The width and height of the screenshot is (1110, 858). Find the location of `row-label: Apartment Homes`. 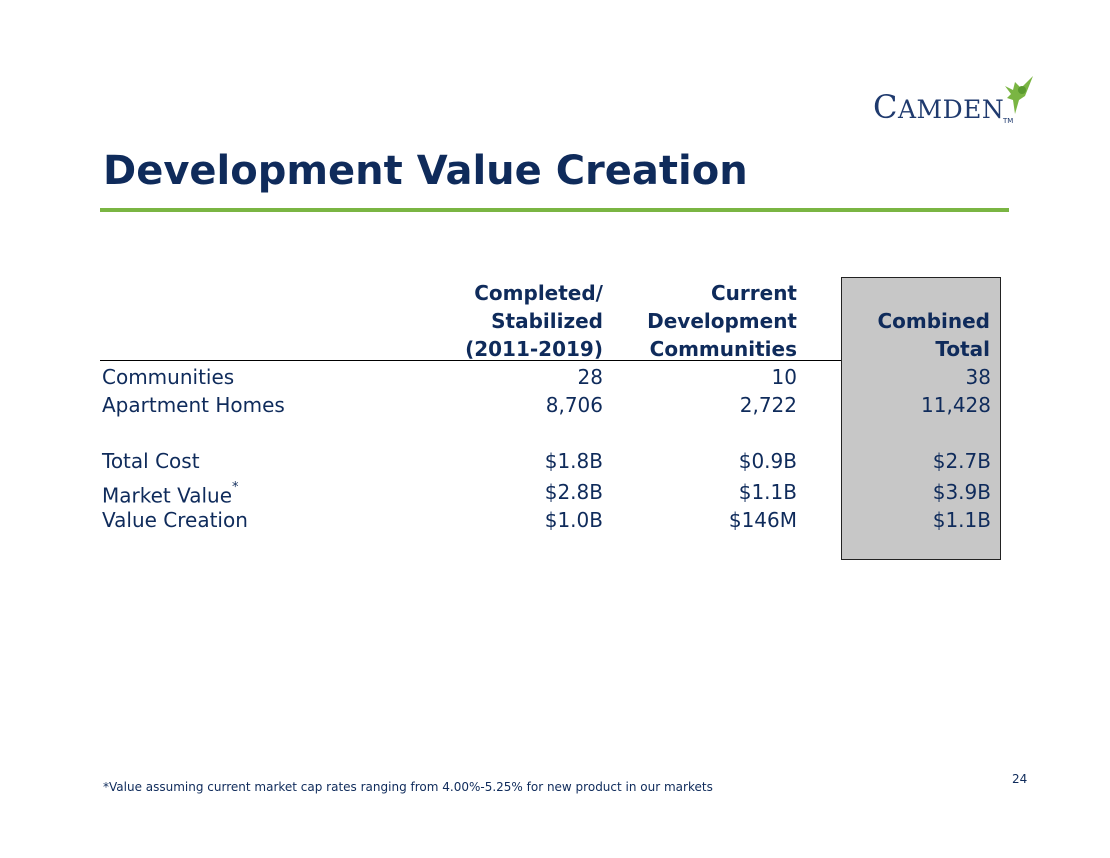

row-label: Apartment Homes is located at coordinates (193, 405).